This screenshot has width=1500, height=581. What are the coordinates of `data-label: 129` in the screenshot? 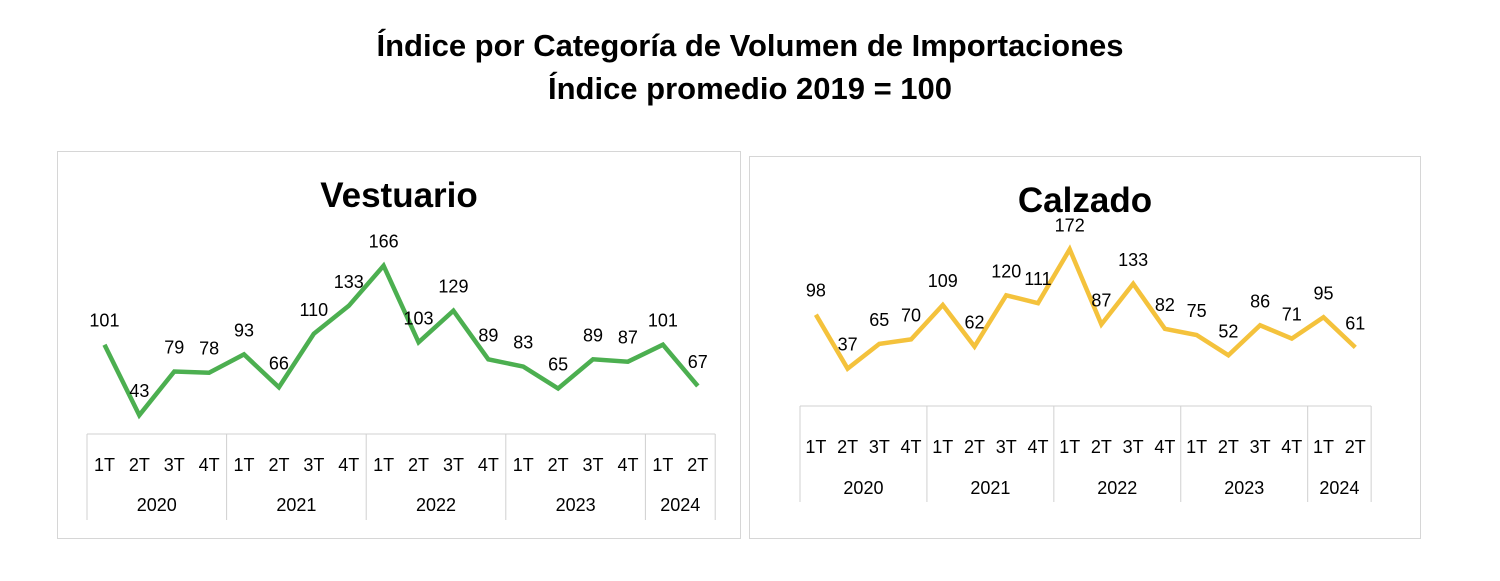 It's located at (453, 287).